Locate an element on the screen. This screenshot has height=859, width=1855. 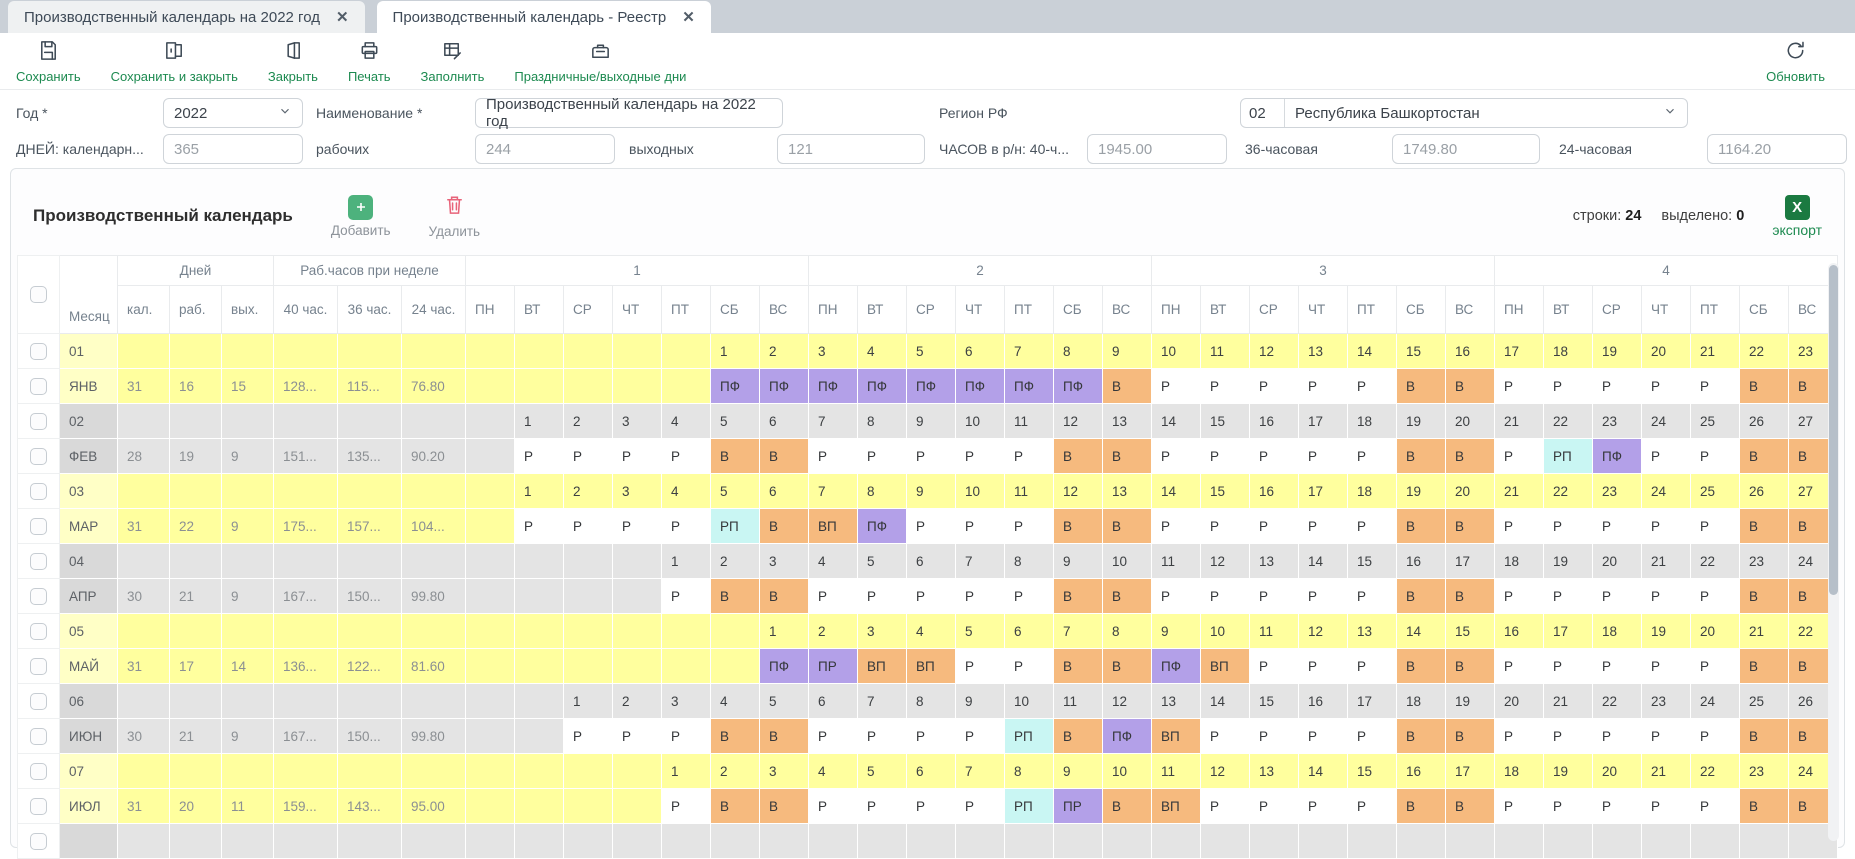
export-button: X экспорт is located at coordinates (1797, 216).